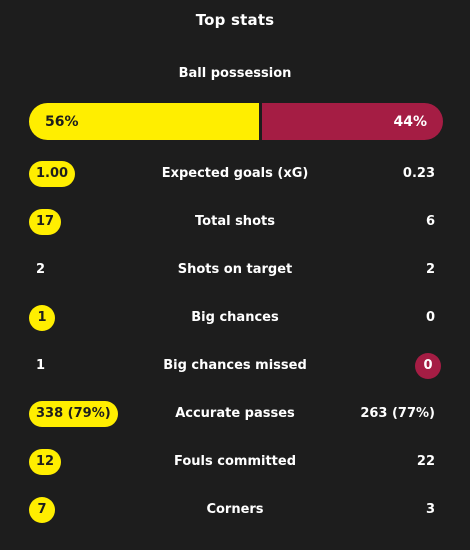 The height and width of the screenshot is (550, 470). I want to click on stat-label: Big chances missed, so click(235, 365).